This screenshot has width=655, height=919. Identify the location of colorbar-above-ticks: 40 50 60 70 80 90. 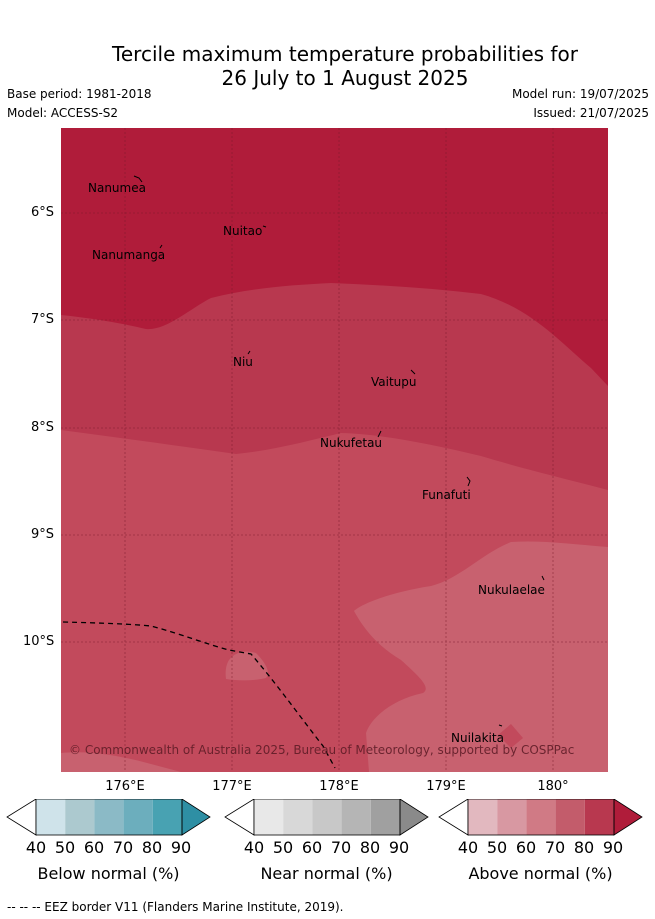
(543, 848).